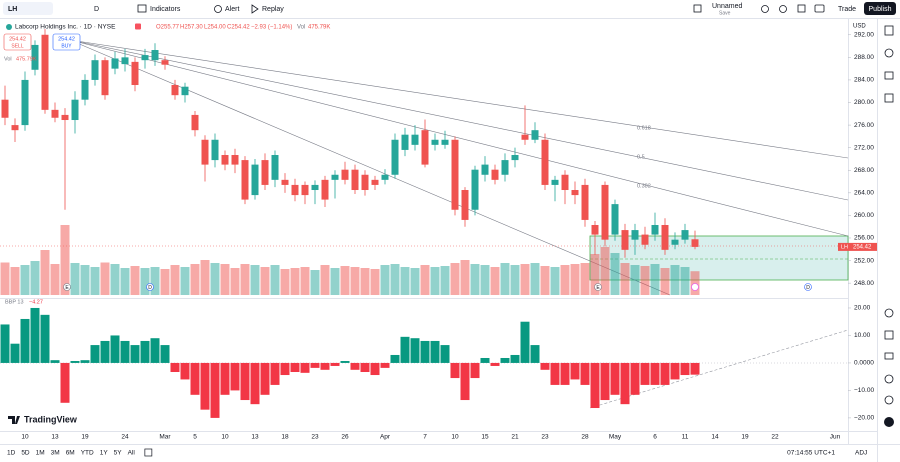 Image resolution: width=900 pixels, height=462 pixels. What do you see at coordinates (66, 46) in the screenshot?
I see `buy-label: BUY` at bounding box center [66, 46].